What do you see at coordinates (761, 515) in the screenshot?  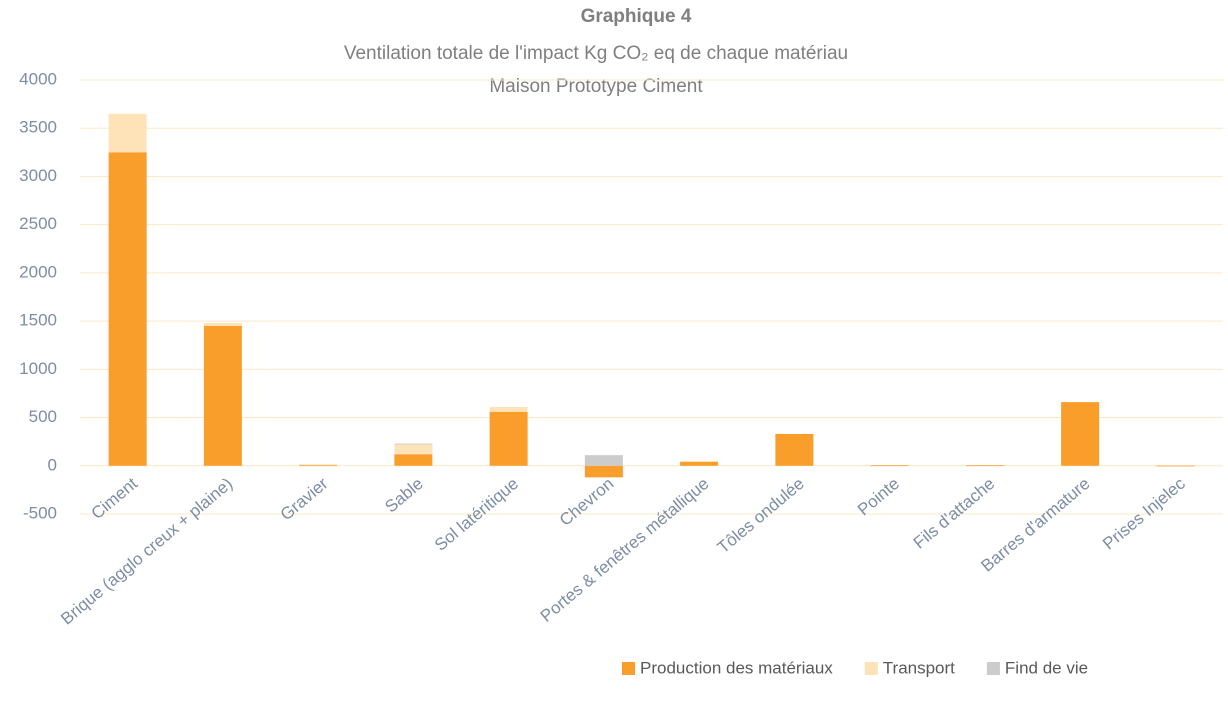 I see `x-tick-label: Tôles ondulée` at bounding box center [761, 515].